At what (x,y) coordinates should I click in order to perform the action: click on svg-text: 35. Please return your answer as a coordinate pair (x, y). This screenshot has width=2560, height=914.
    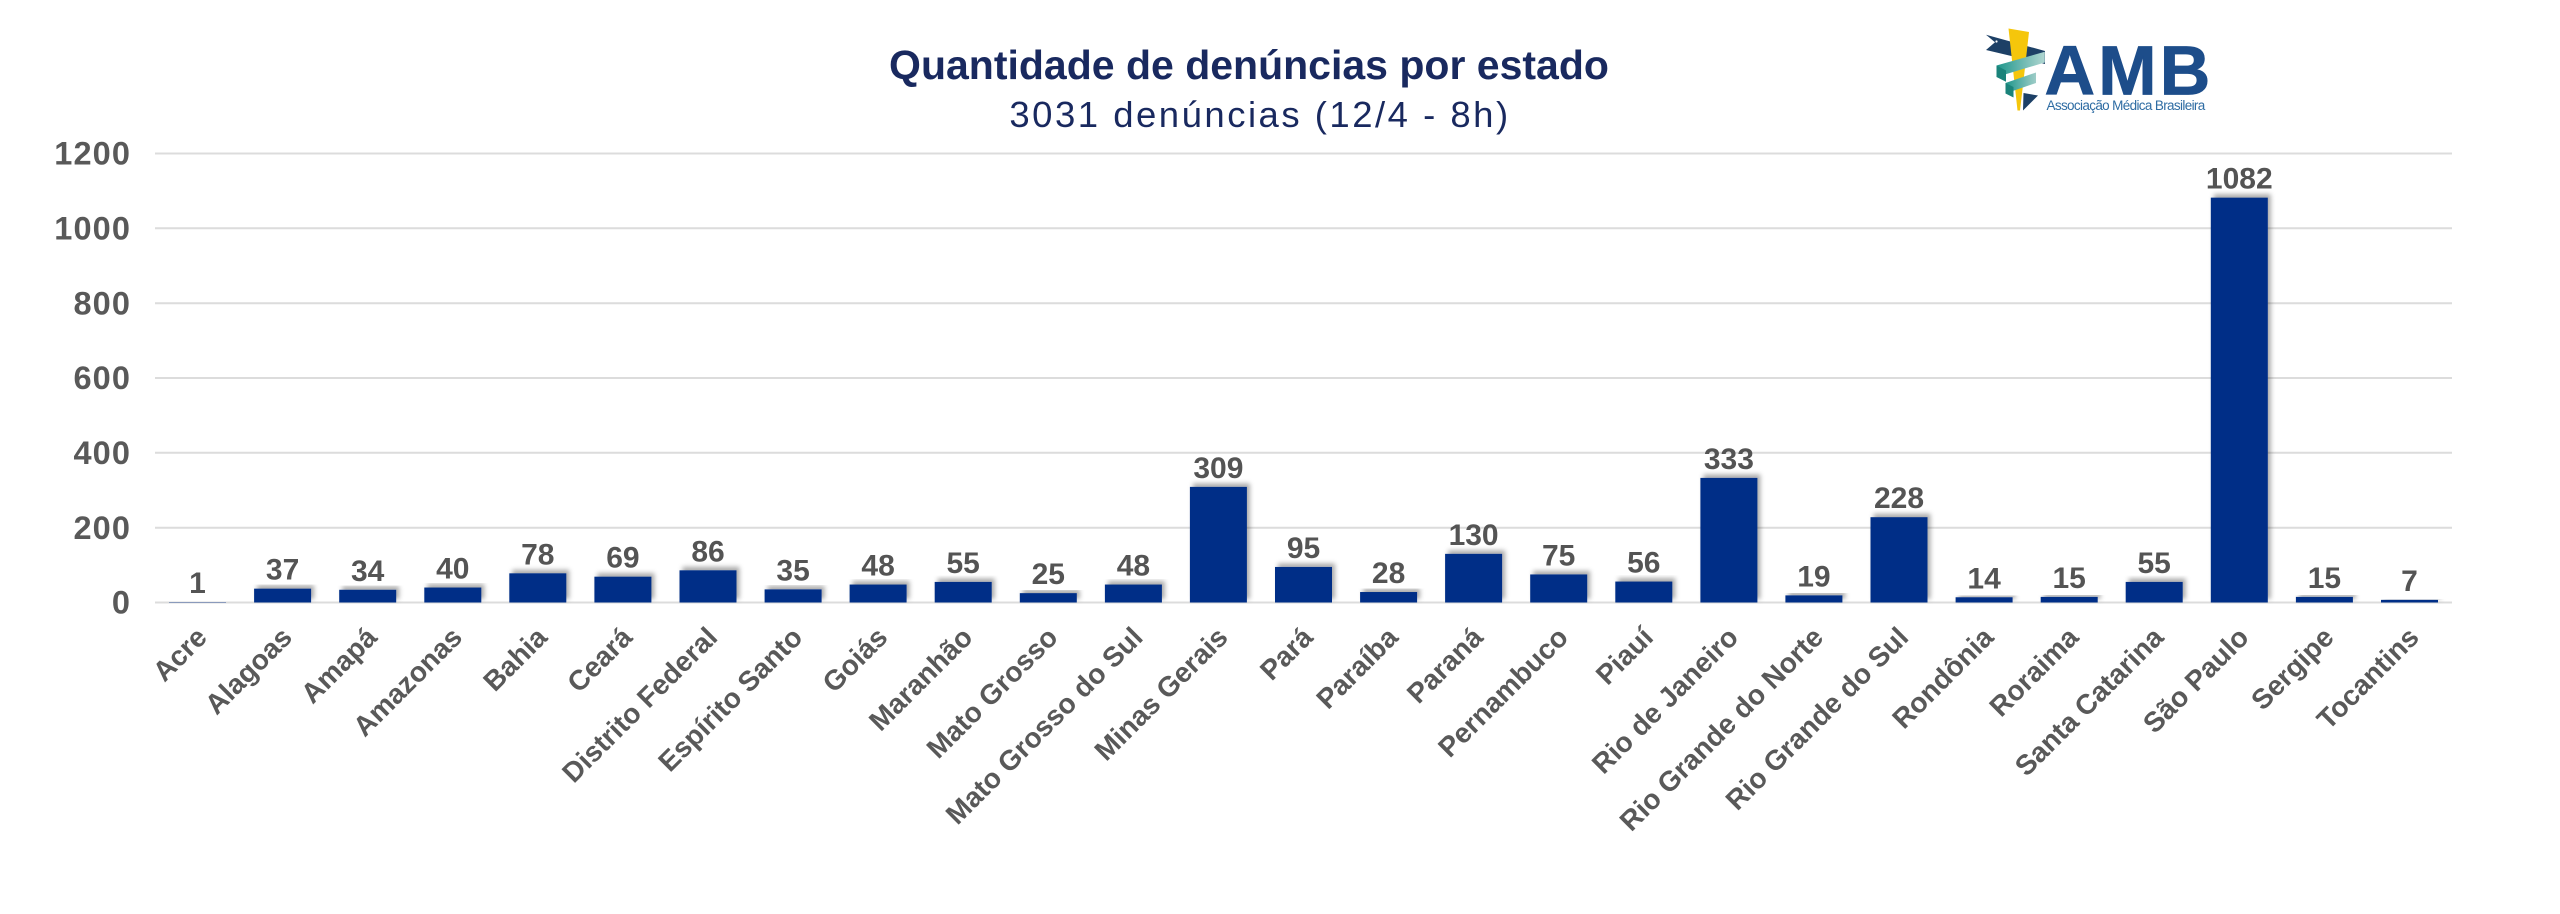
    Looking at the image, I should click on (792, 570).